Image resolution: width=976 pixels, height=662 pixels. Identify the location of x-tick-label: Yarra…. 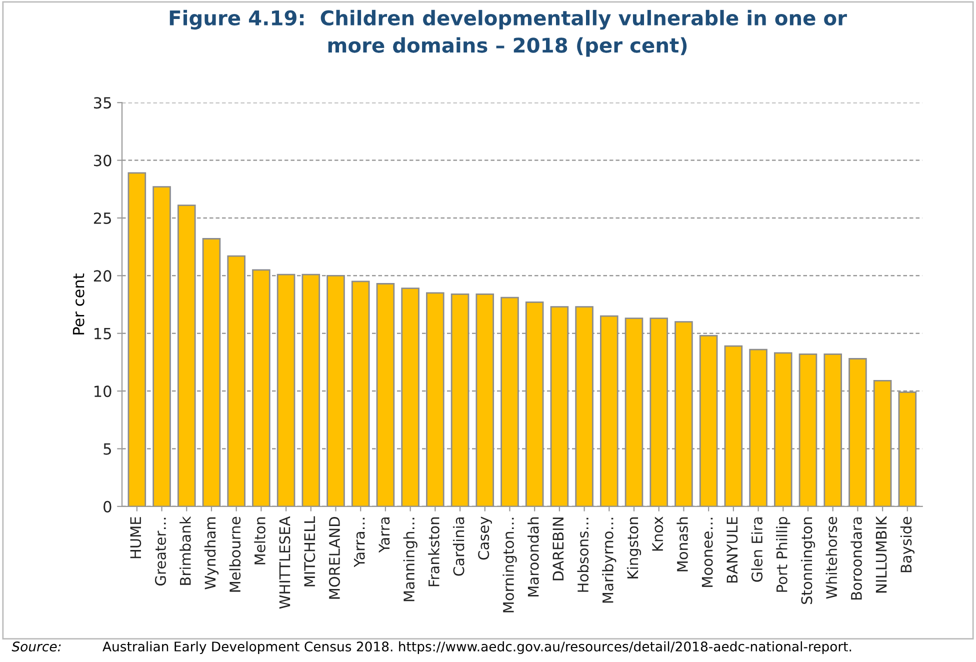
(359, 543).